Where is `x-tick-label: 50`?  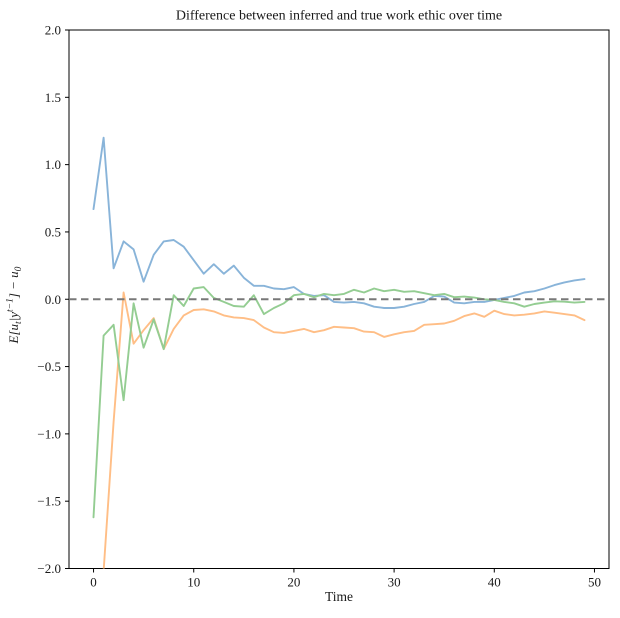
x-tick-label: 50 is located at coordinates (594, 582).